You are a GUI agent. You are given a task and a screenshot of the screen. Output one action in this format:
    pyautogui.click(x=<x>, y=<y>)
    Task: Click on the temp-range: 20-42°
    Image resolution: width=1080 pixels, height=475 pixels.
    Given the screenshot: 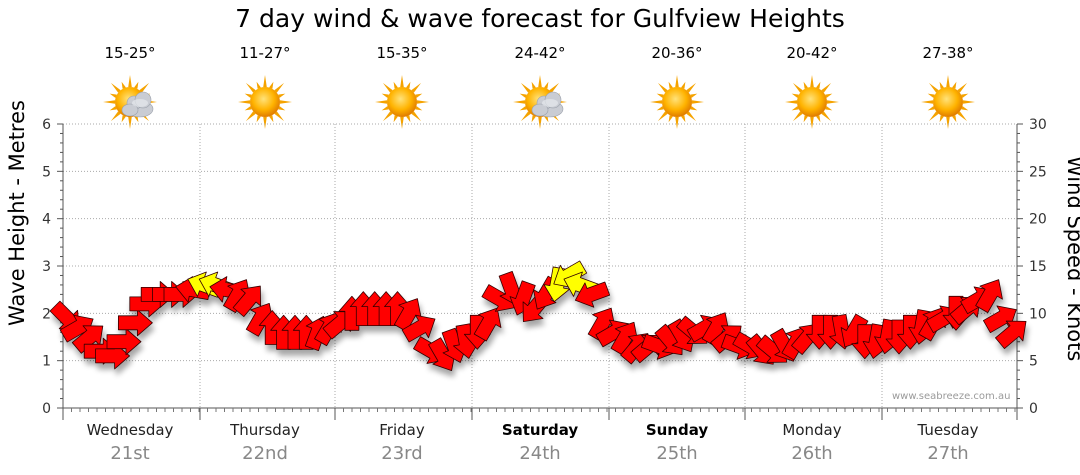 What is the action you would take?
    pyautogui.click(x=812, y=53)
    